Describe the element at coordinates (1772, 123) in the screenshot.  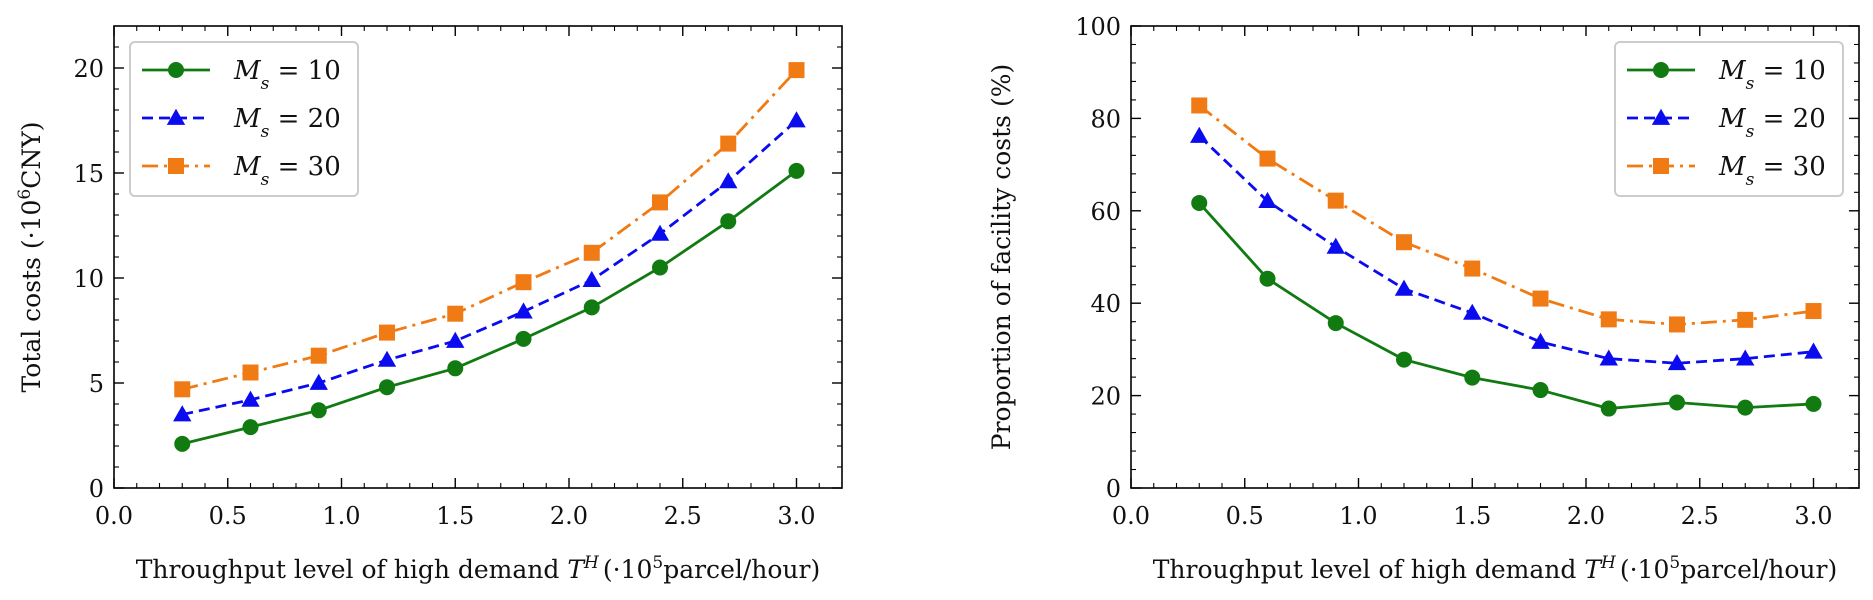
I see `legend-label: Ms = 20` at that location.